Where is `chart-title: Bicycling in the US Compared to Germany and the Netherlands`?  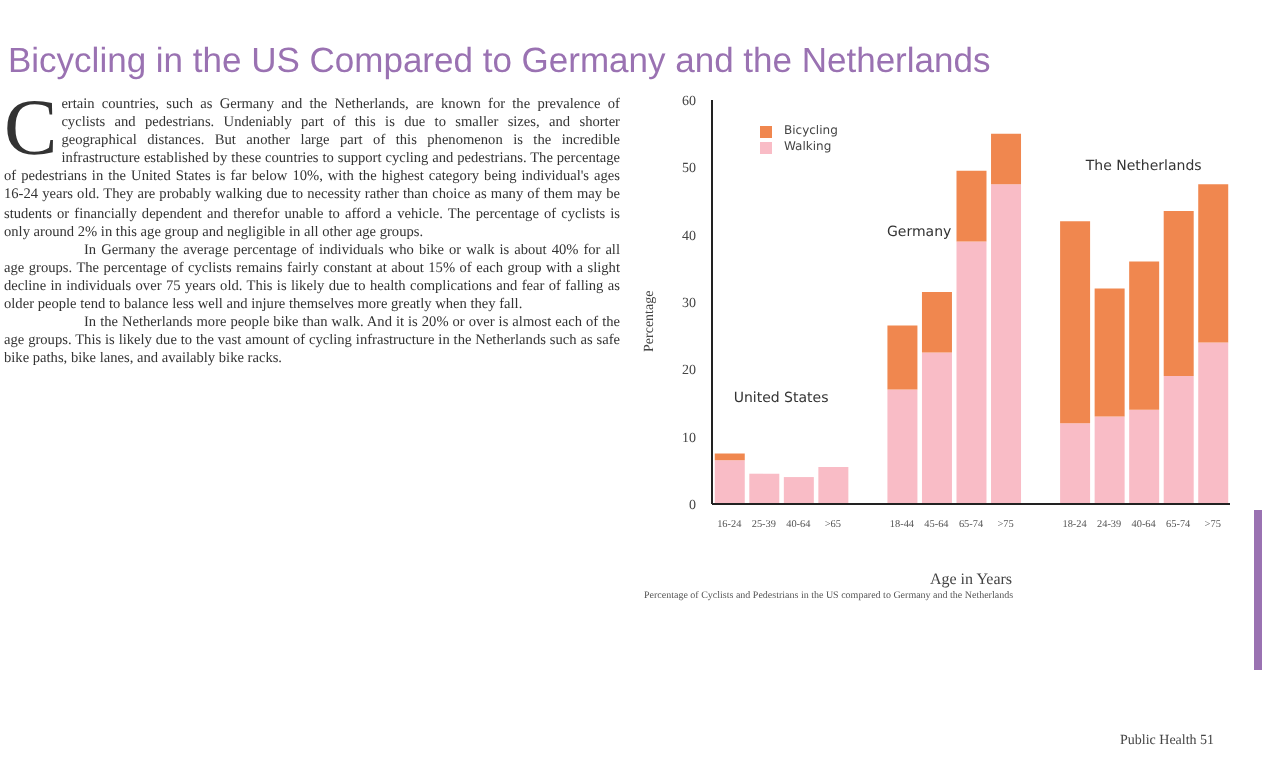
chart-title: Bicycling in the US Compared to Germany and the Netherlands is located at coordinates (499, 61).